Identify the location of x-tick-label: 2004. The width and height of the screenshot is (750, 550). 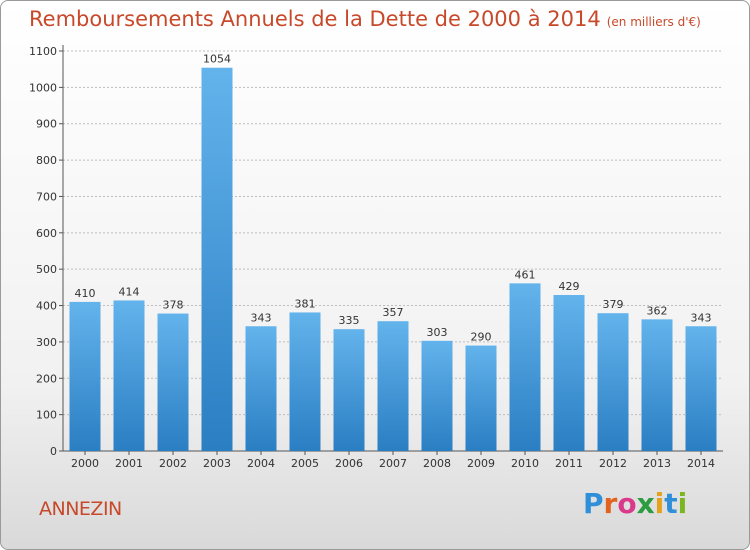
(261, 463).